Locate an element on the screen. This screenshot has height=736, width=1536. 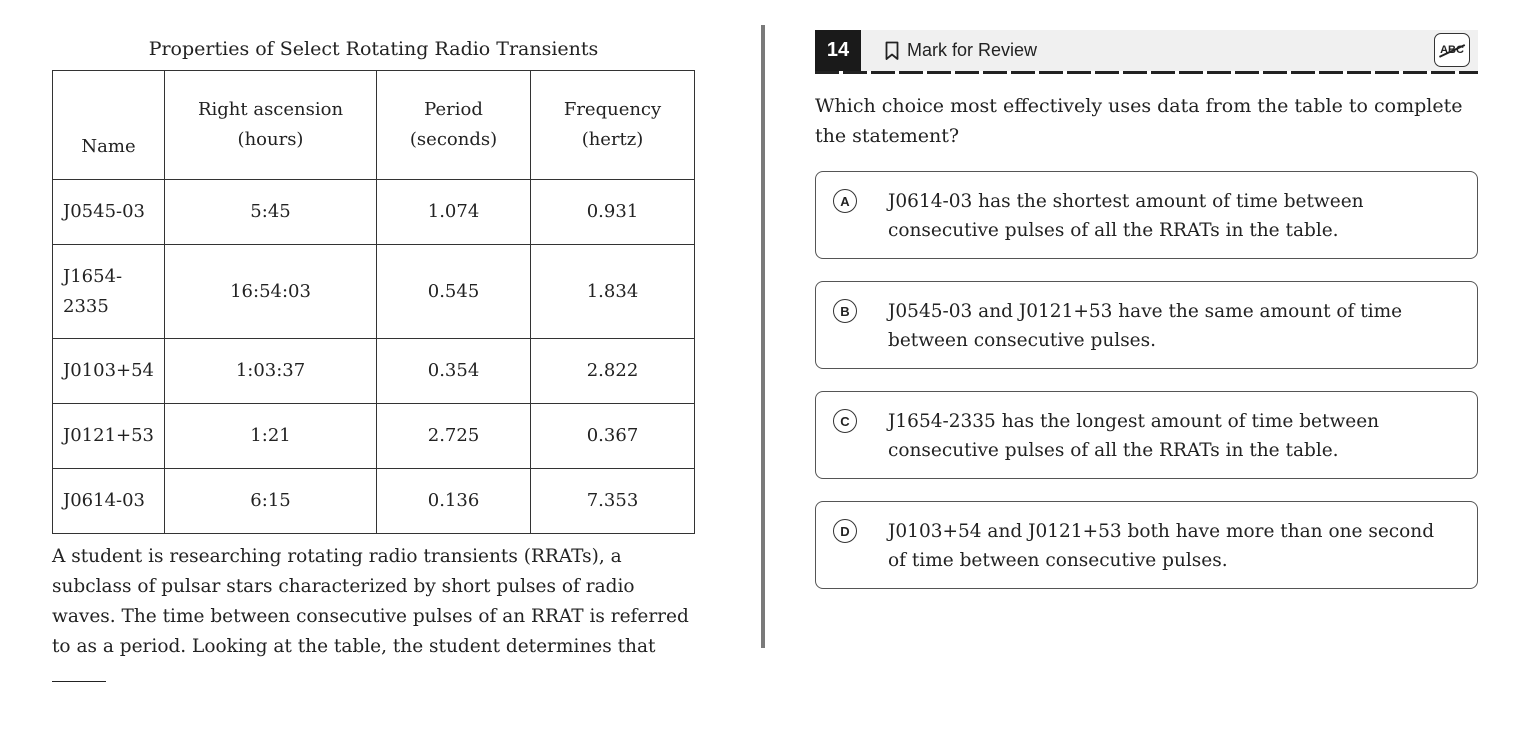
answer-blank is located at coordinates (79, 672).